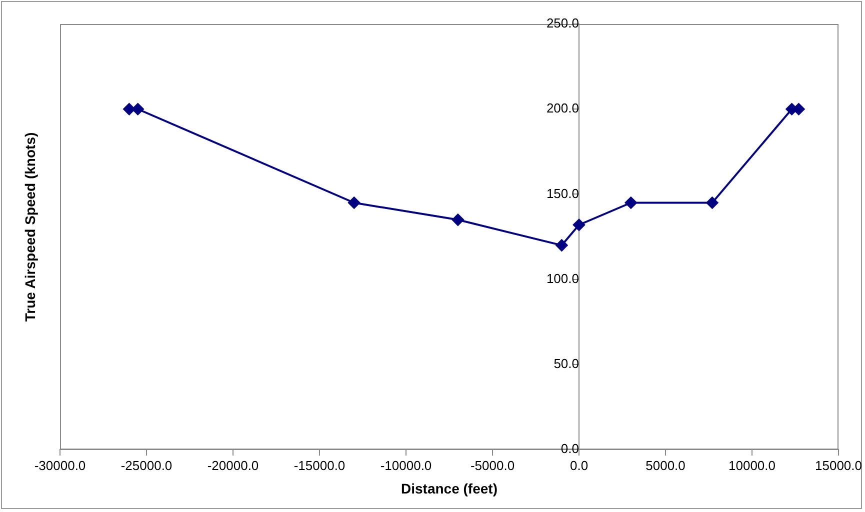 The height and width of the screenshot is (512, 865). Describe the element at coordinates (449, 488) in the screenshot. I see `x-axis-title: Distance (feet)` at that location.